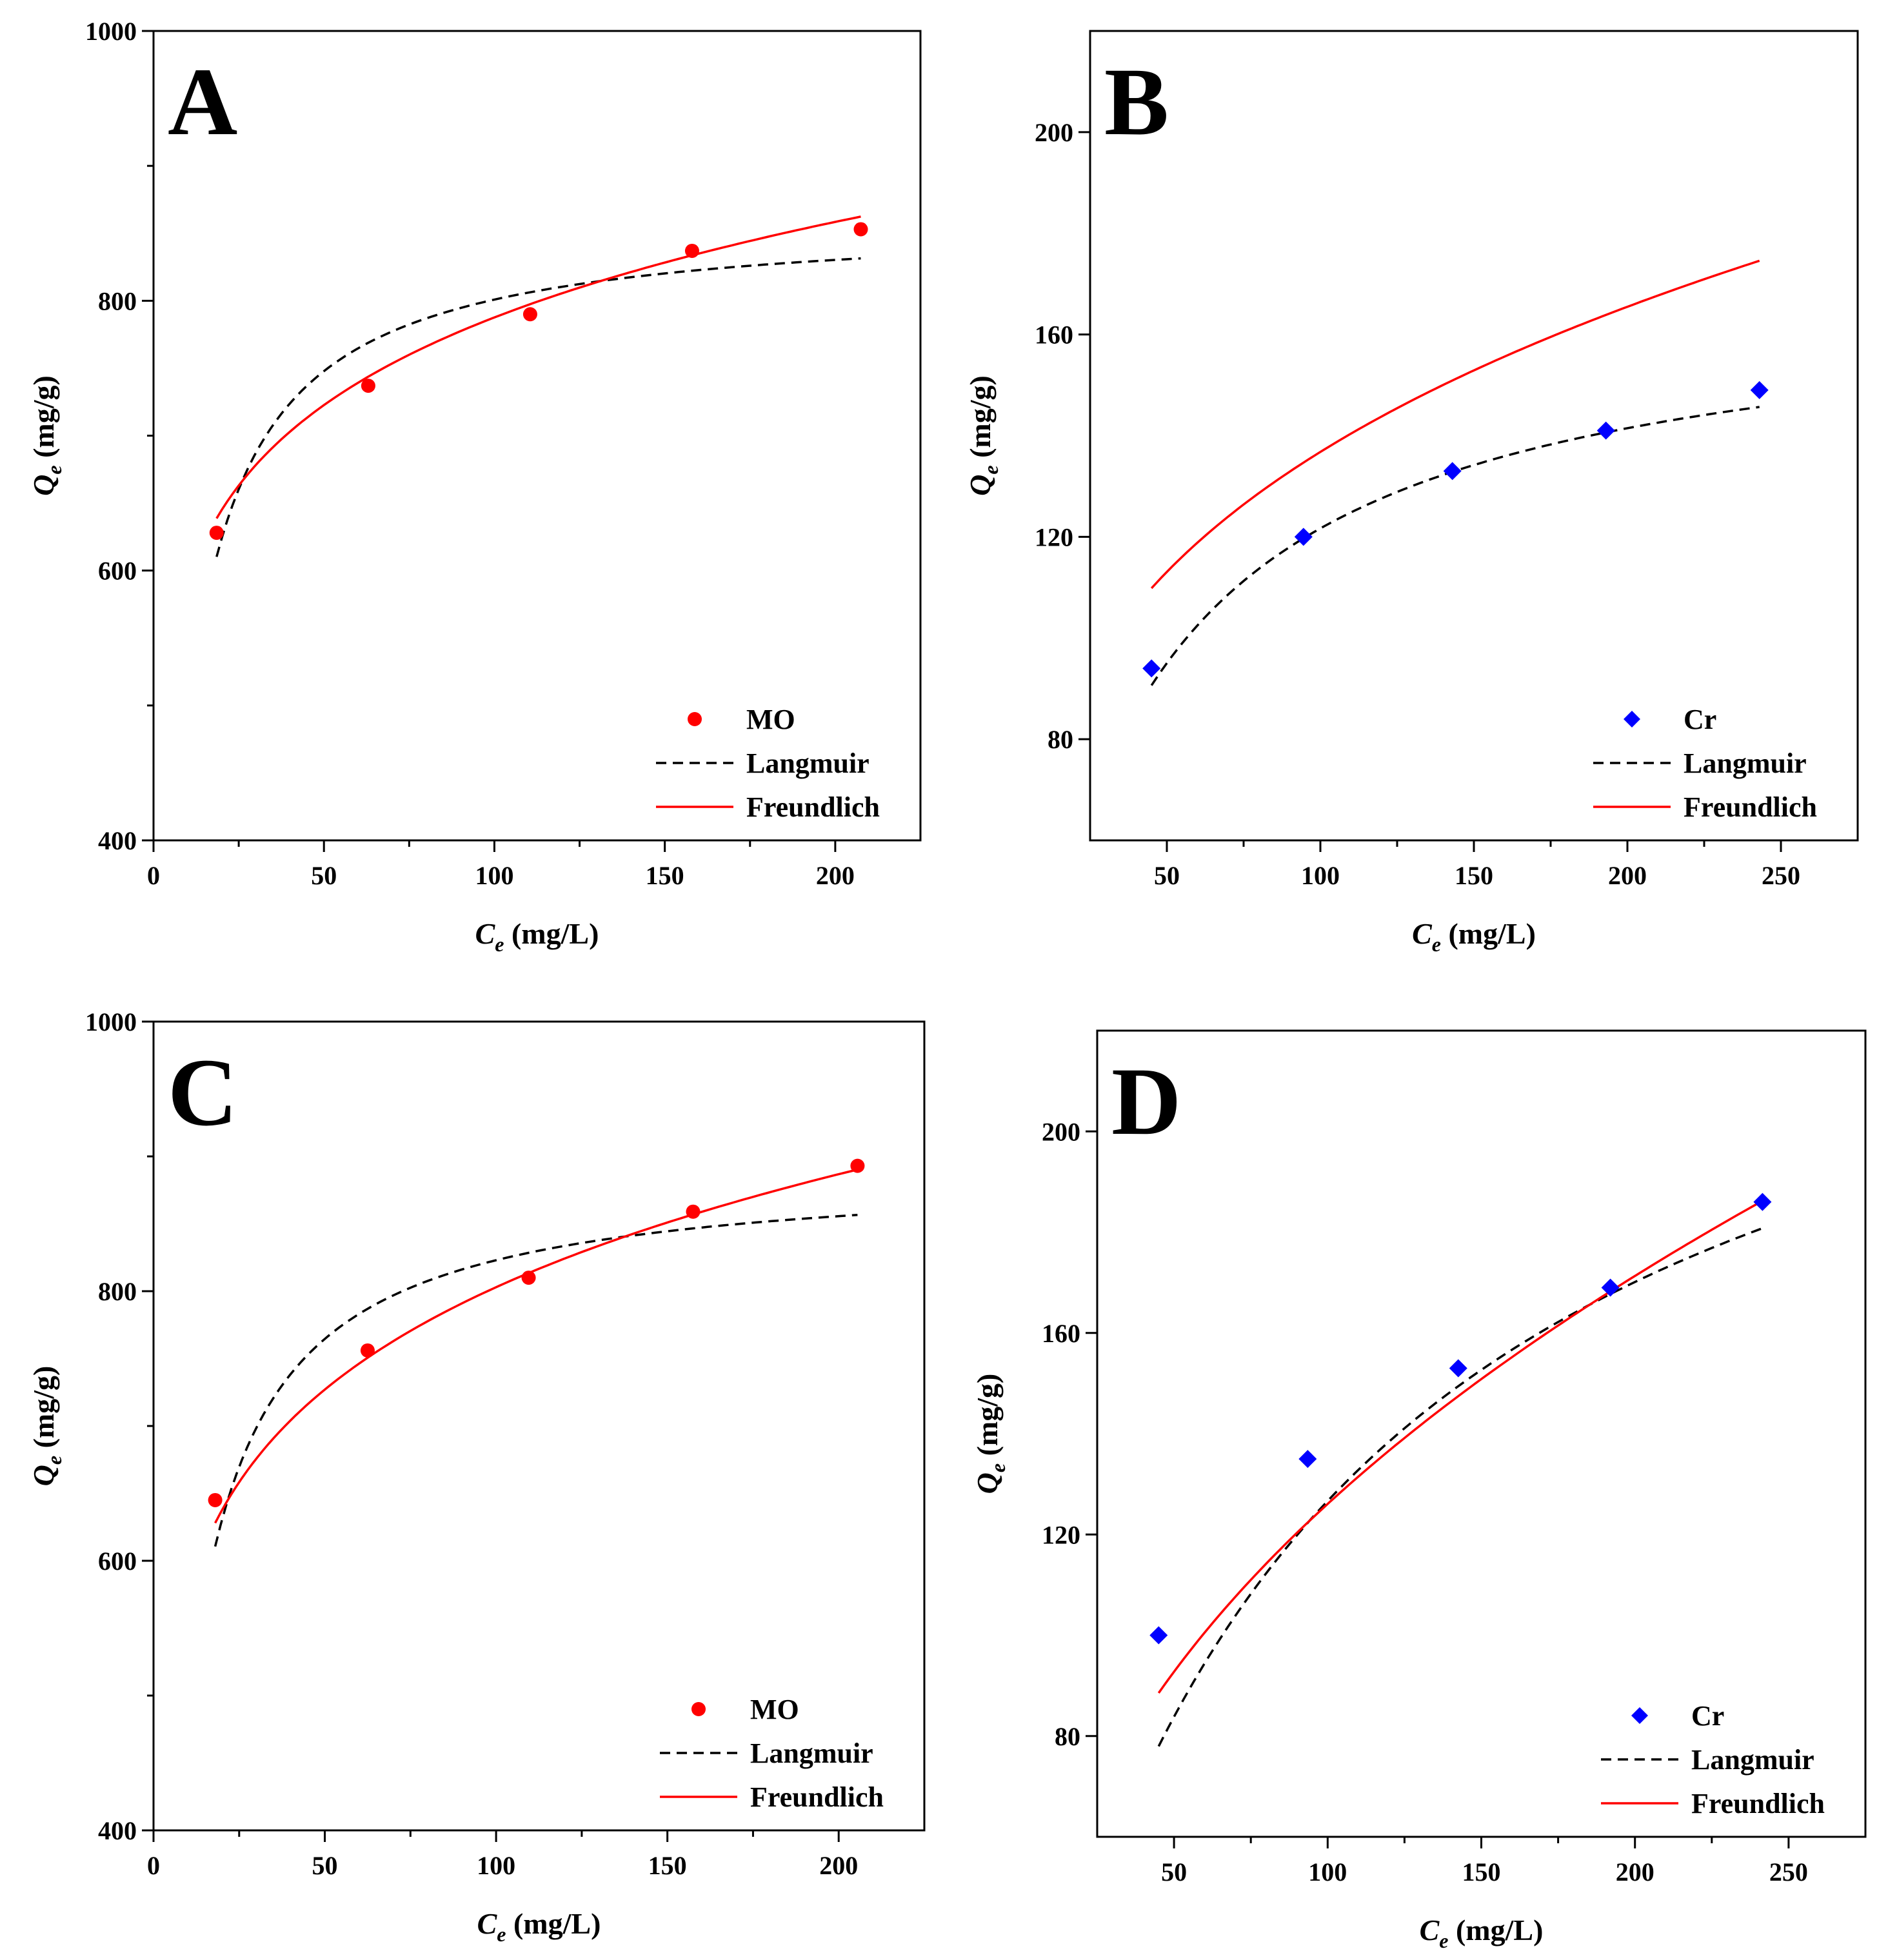  What do you see at coordinates (202, 1092) in the screenshot?
I see `panel-label: C` at bounding box center [202, 1092].